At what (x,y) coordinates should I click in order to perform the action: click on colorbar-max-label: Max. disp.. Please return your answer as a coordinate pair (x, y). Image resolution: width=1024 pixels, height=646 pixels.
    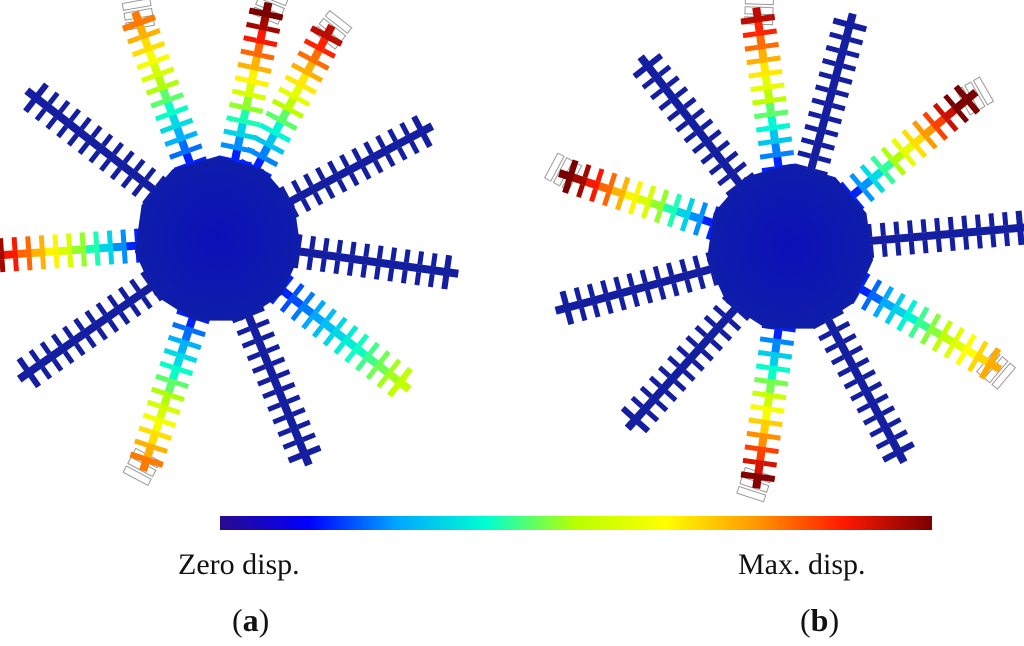
    Looking at the image, I should click on (802, 564).